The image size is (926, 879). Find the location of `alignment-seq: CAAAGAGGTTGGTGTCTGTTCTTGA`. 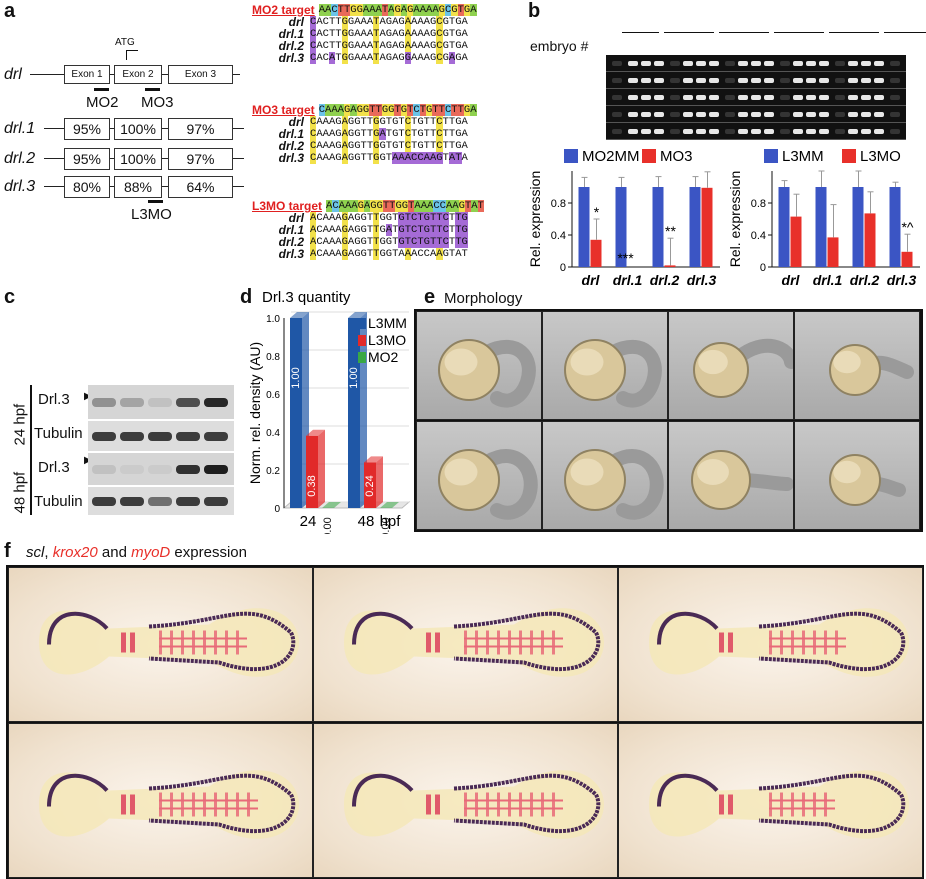

alignment-seq: CAAAGAGGTTGGTGTCTGTTCTTGA is located at coordinates (389, 122).